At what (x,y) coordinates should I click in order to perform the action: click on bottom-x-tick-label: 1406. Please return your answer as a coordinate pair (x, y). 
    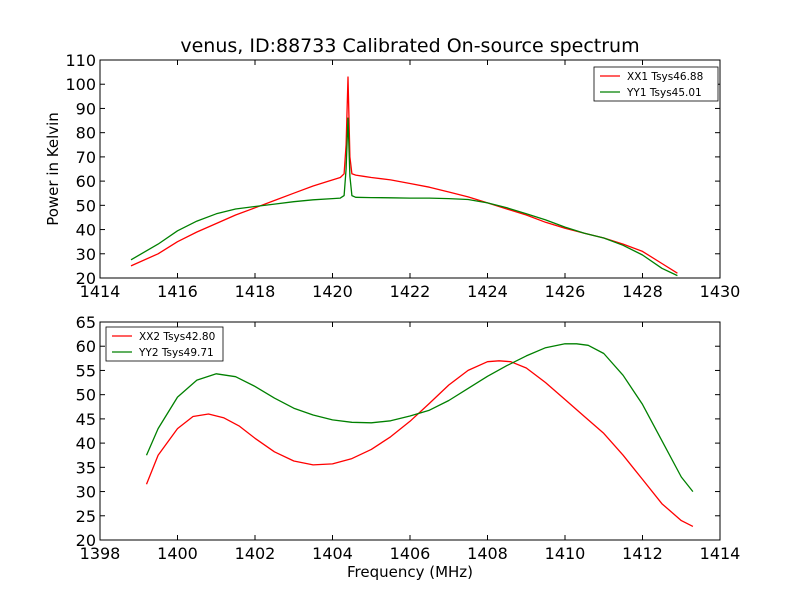
    Looking at the image, I should click on (410, 553).